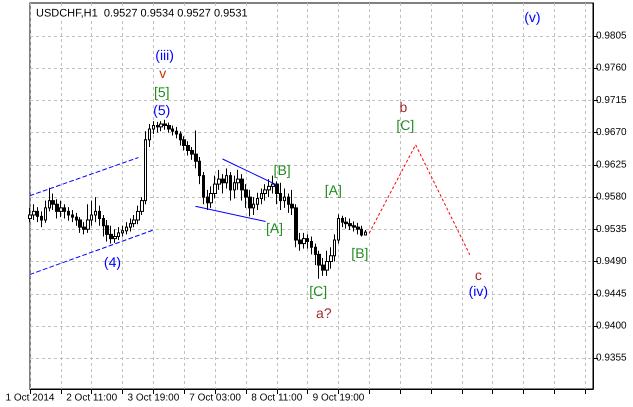  Describe the element at coordinates (162, 92) in the screenshot. I see `annotation: [5]` at that location.